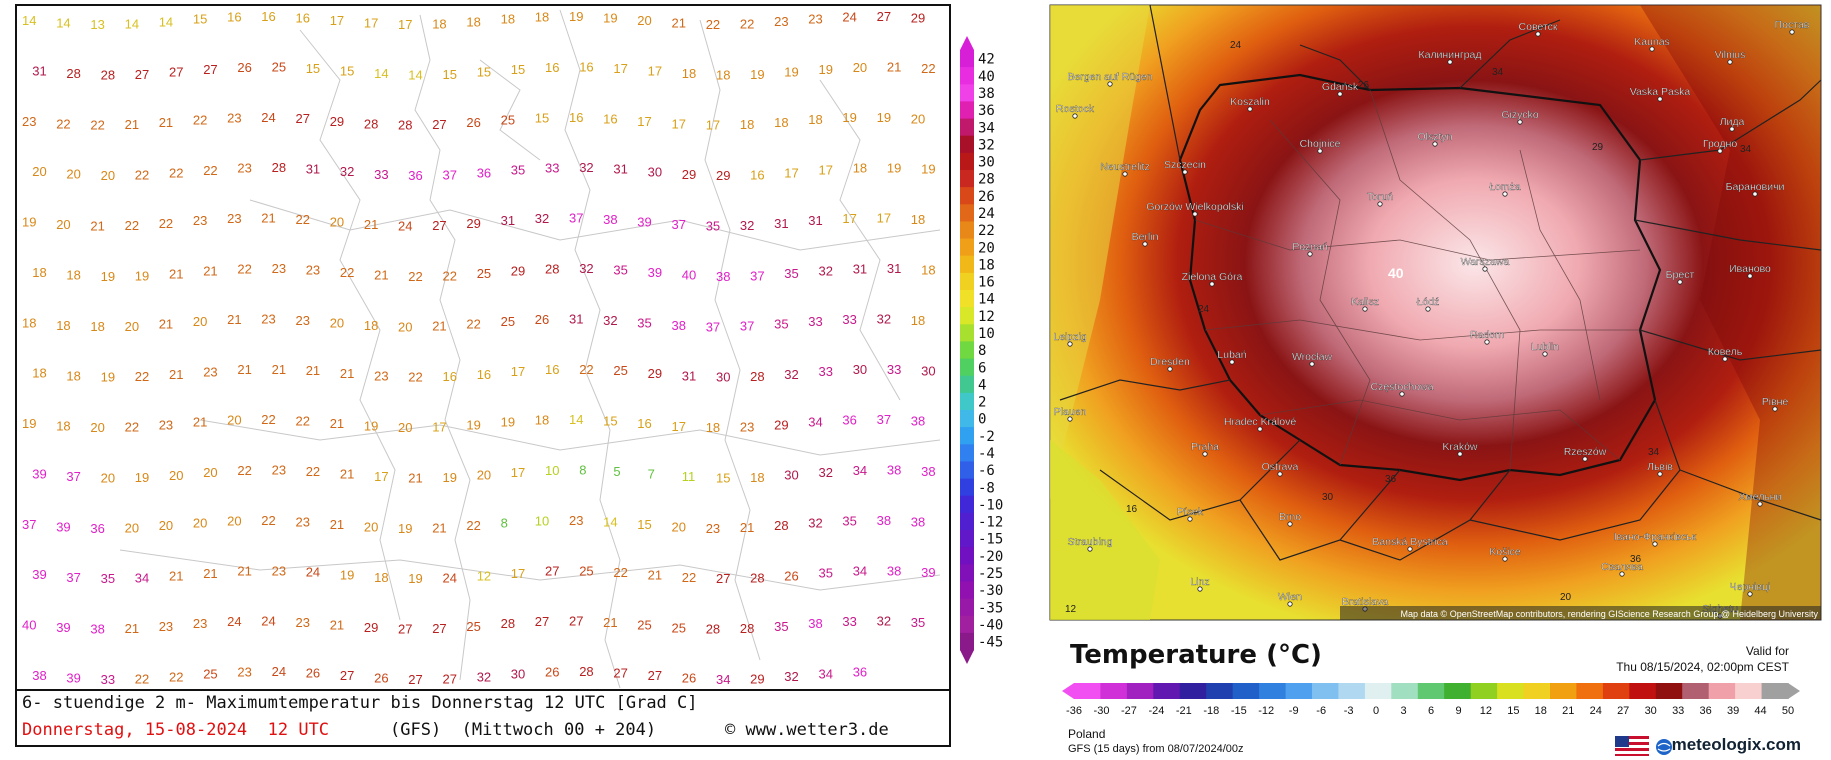 This screenshot has width=1831, height=760. Describe the element at coordinates (815, 220) in the screenshot. I see `temperature-value: 31` at that location.